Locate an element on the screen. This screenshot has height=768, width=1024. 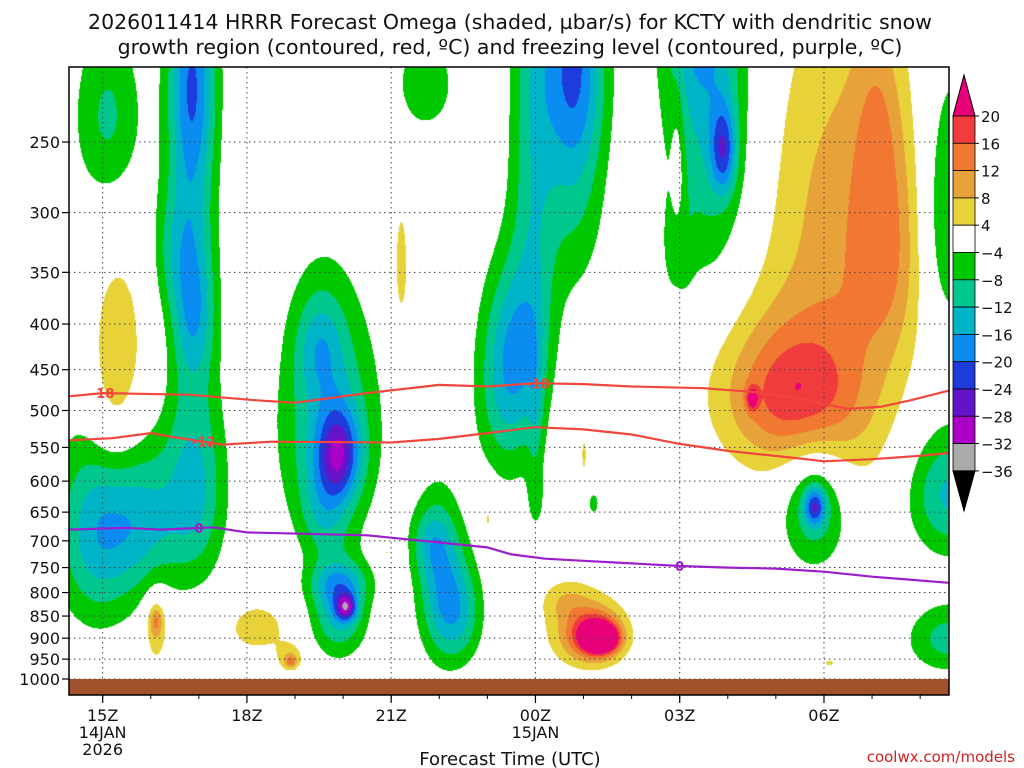
x-tick-year-15Z: 2026 is located at coordinates (102, 749).